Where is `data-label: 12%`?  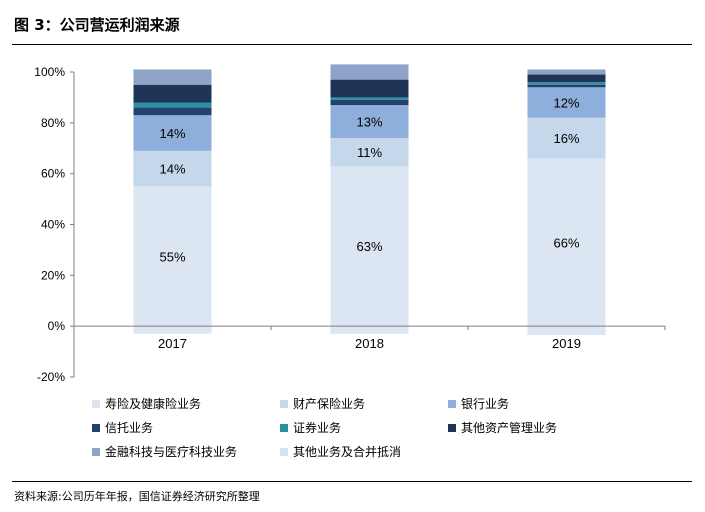 data-label: 12% is located at coordinates (566, 103).